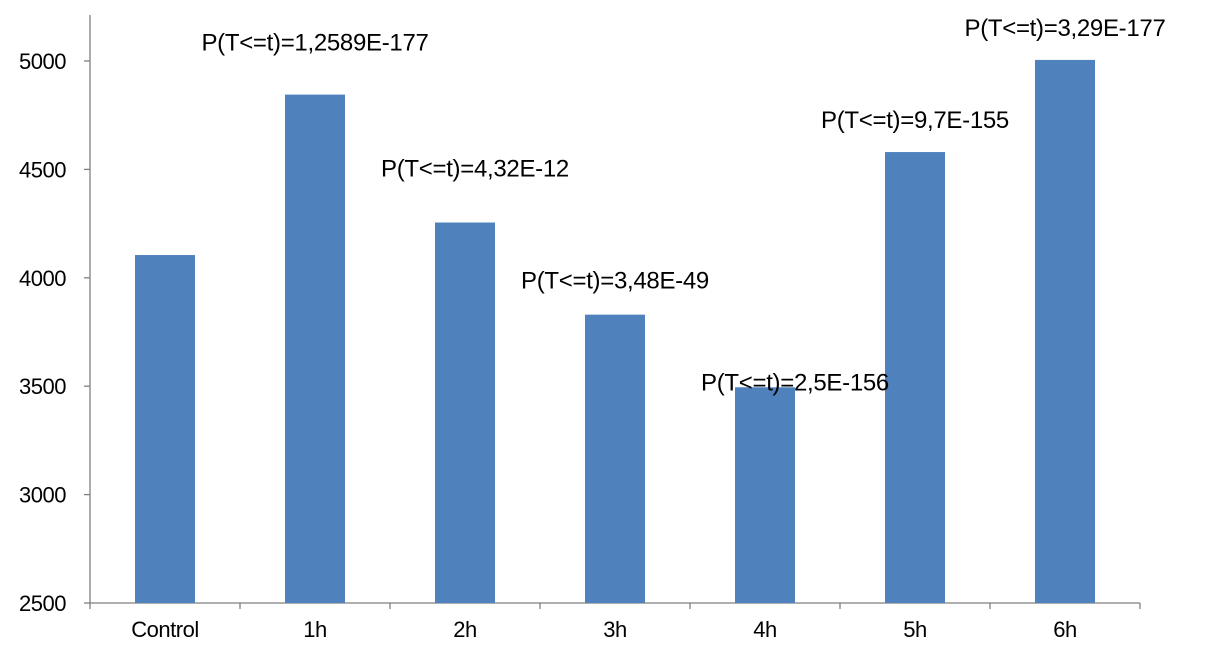 Image resolution: width=1231 pixels, height=652 pixels. Describe the element at coordinates (42, 603) in the screenshot. I see `y-tick-label: 2500` at that location.